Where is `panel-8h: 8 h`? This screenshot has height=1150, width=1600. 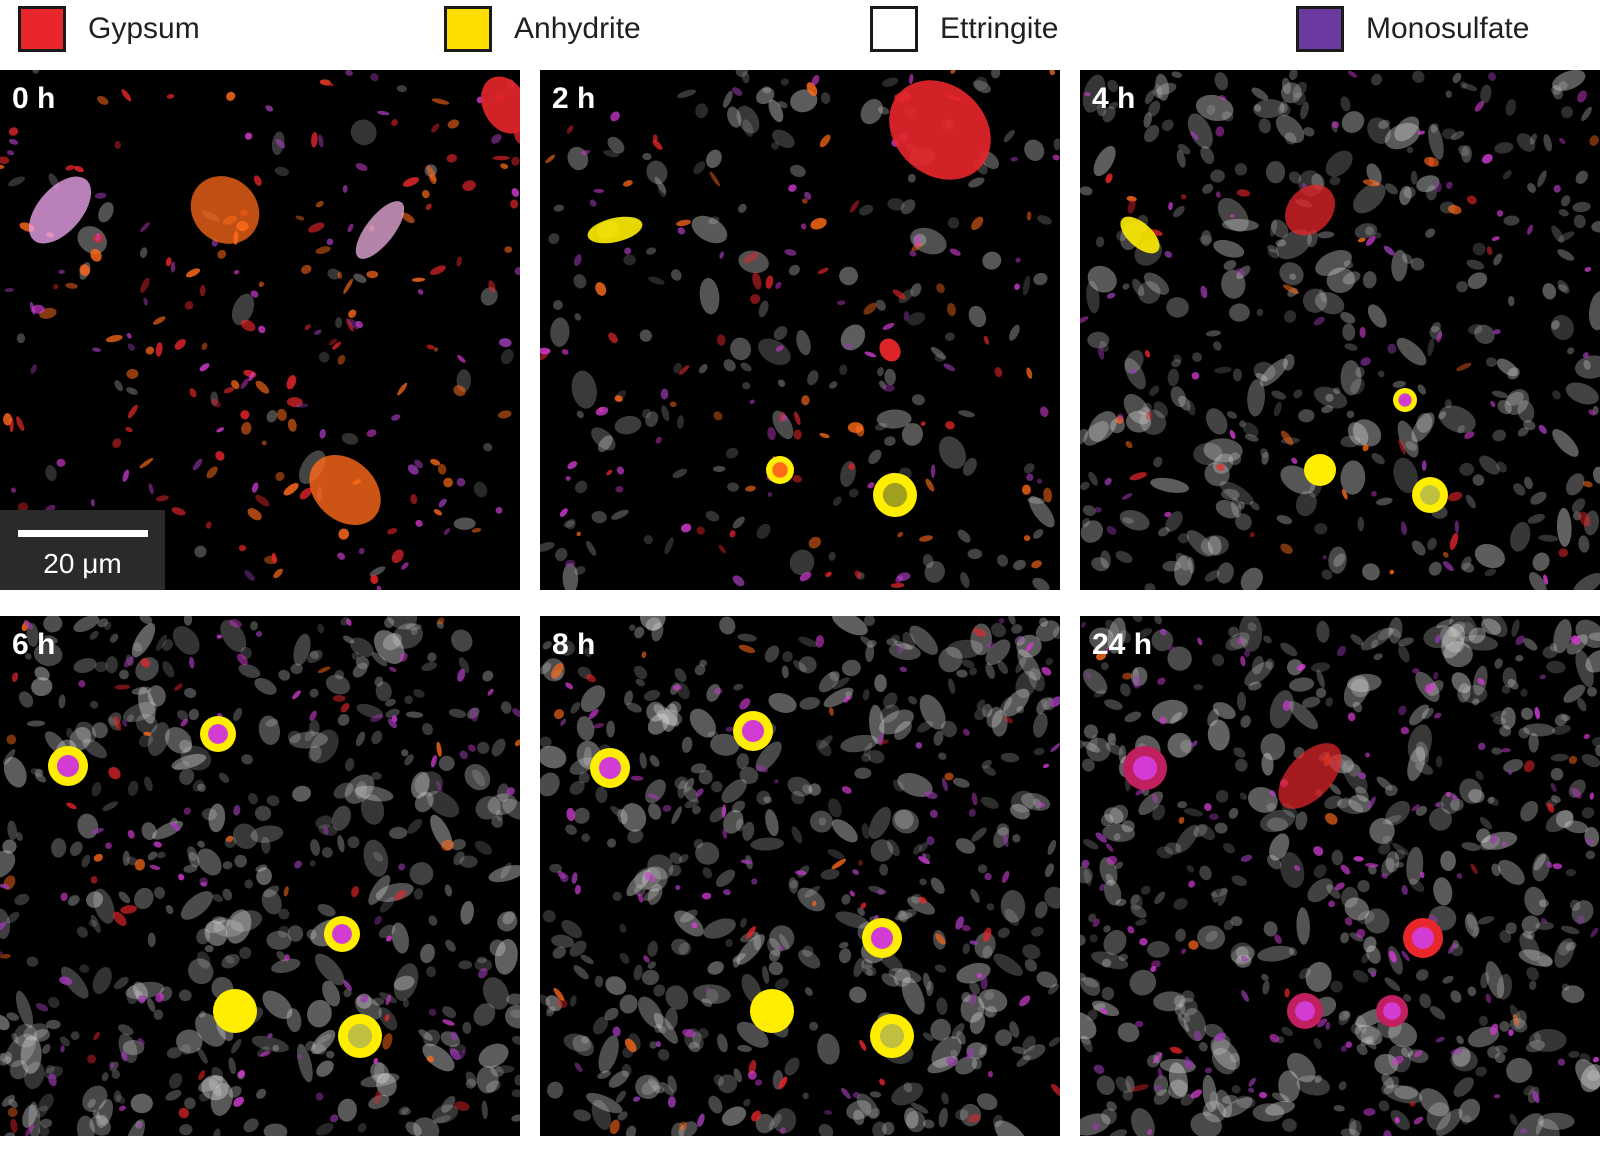 panel-8h: 8 h is located at coordinates (800, 876).